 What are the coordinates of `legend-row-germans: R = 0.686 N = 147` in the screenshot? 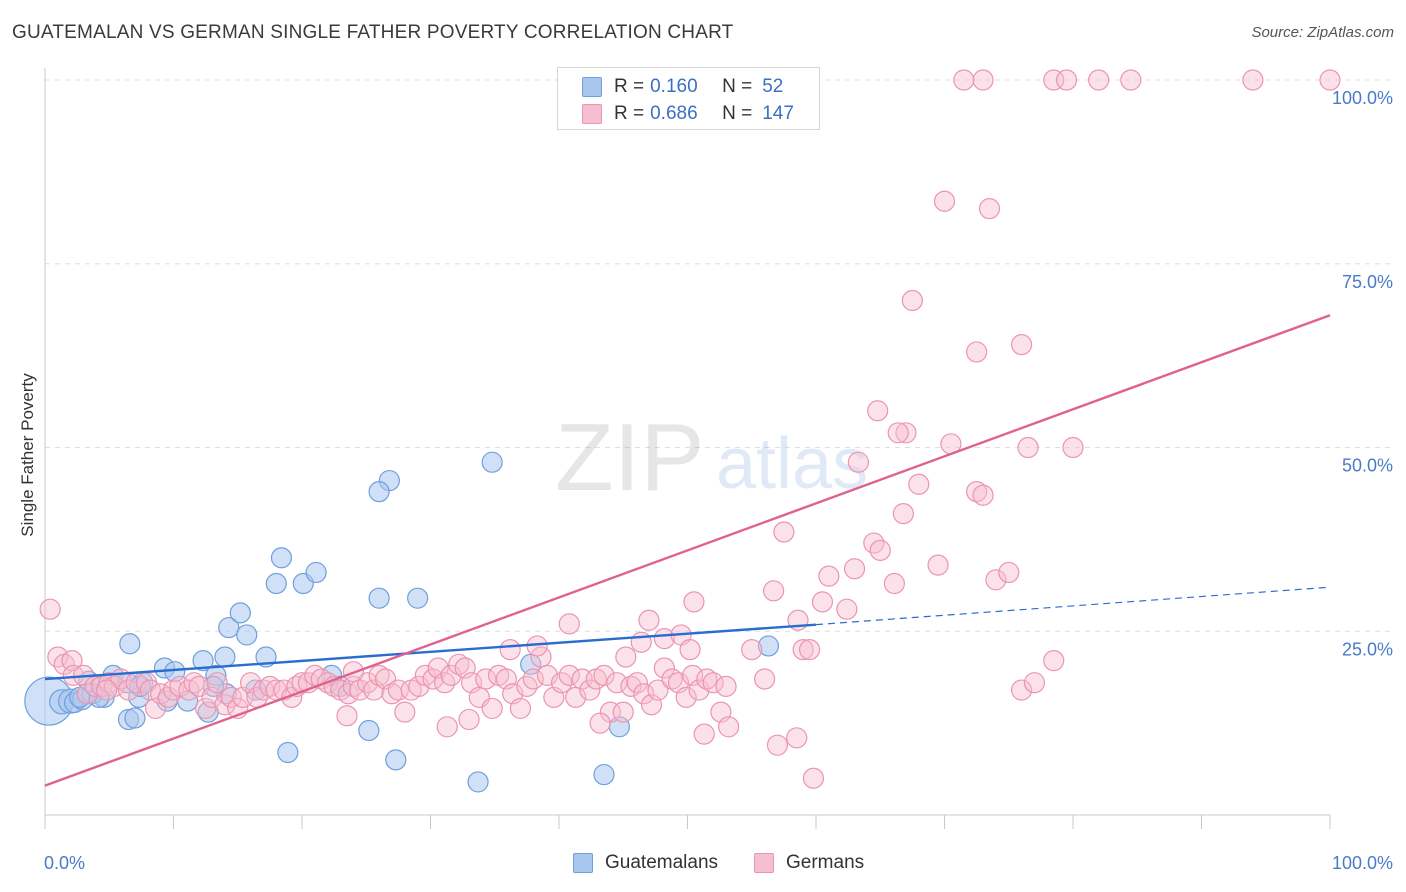 It's located at (688, 114).